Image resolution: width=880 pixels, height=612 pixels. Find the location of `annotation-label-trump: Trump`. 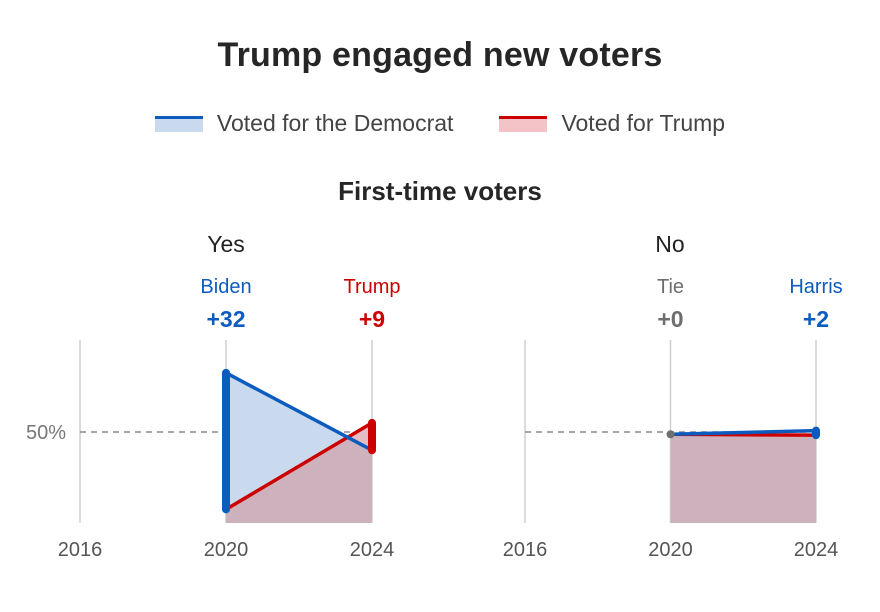

annotation-label-trump: Trump is located at coordinates (371, 287).